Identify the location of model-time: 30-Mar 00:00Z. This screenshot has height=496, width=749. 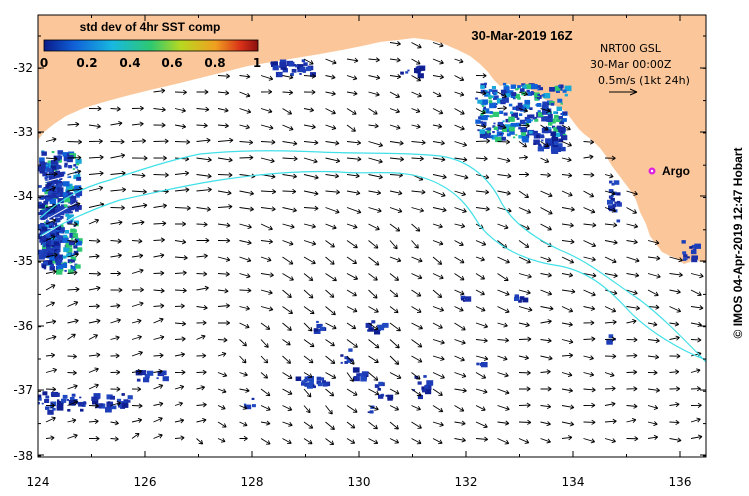
(631, 64).